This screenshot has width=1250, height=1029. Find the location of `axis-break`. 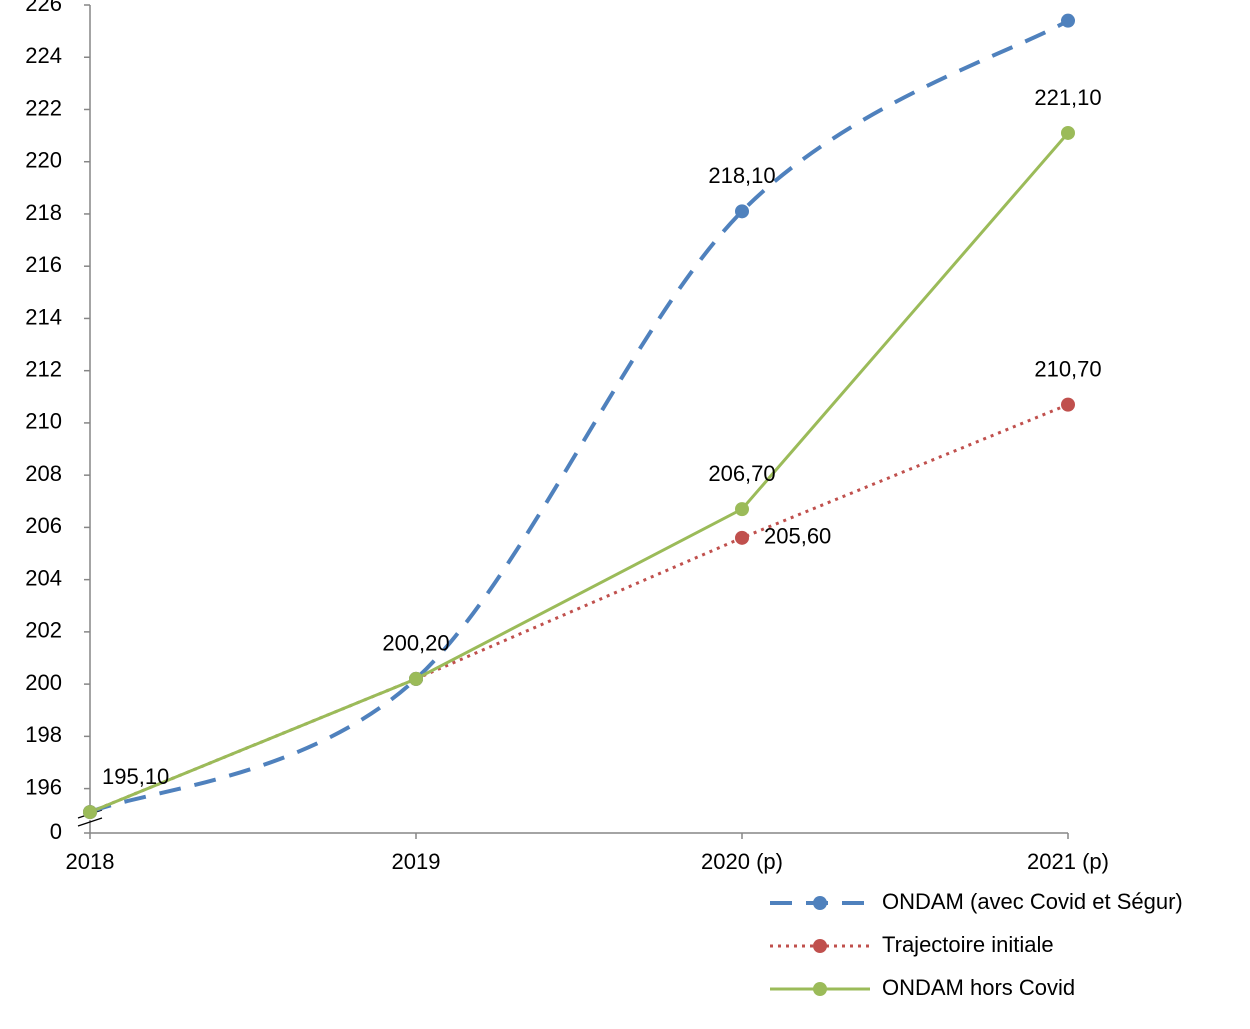

axis-break is located at coordinates (90, 822).